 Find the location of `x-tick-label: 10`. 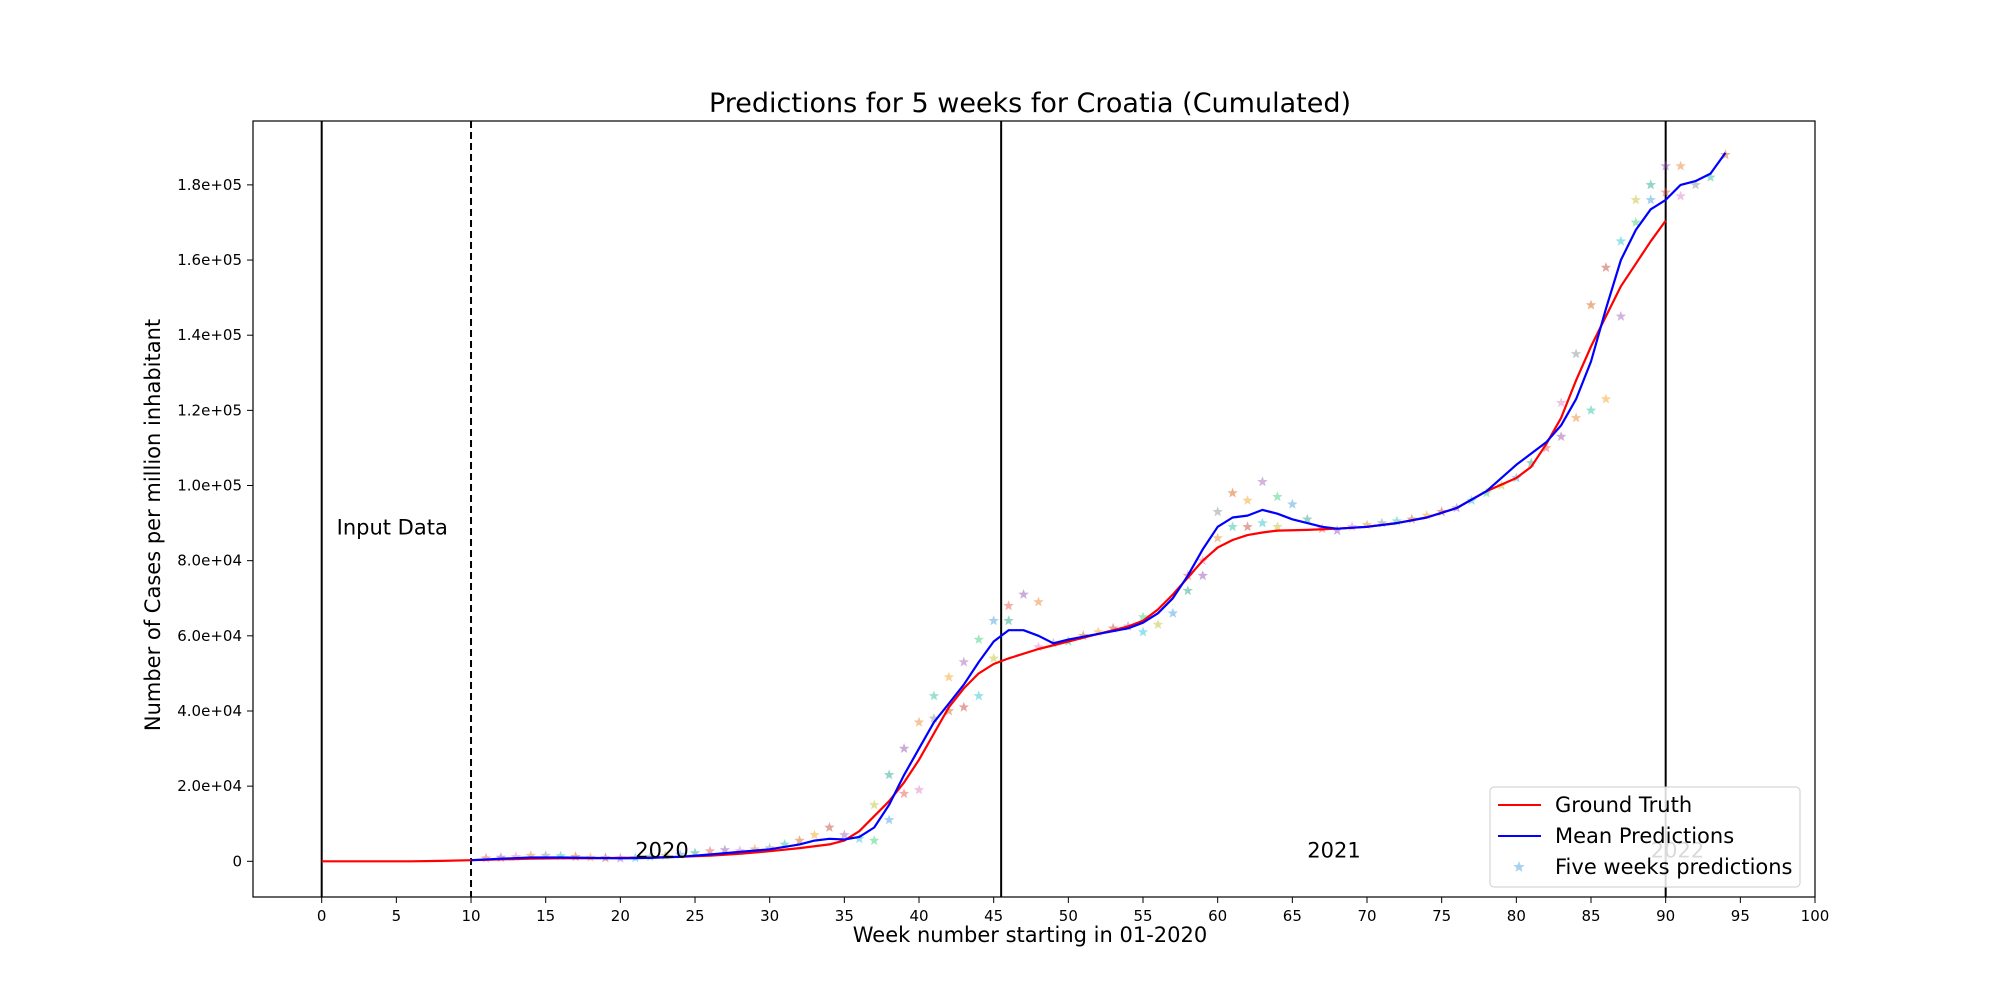

x-tick-label: 10 is located at coordinates (470, 916).